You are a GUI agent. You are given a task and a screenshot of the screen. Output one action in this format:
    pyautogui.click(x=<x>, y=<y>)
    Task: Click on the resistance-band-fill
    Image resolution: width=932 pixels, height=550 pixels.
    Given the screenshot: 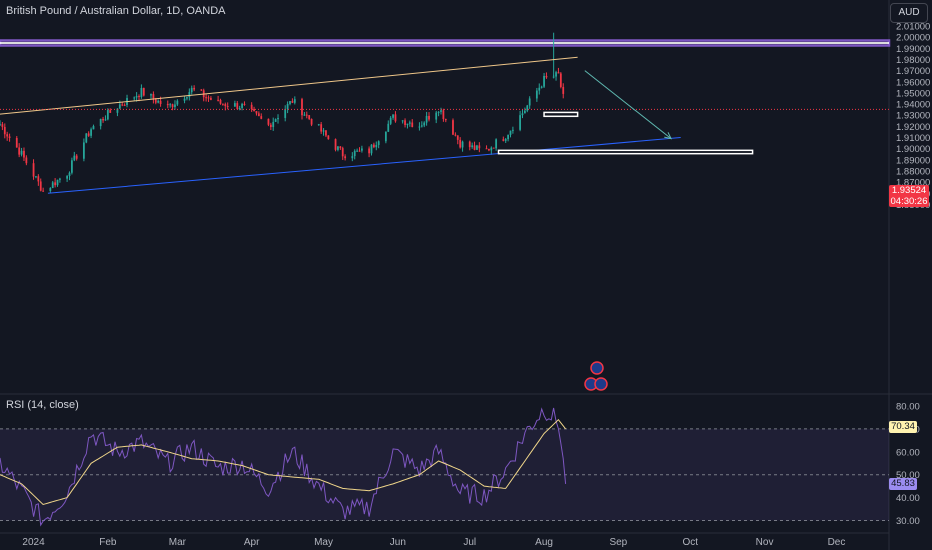 What is the action you would take?
    pyautogui.click(x=444, y=43)
    